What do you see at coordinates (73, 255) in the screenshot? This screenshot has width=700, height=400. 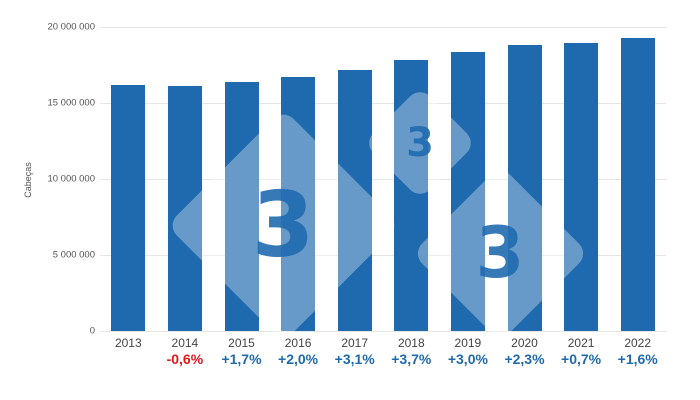 I see `y-tick-label: 5 000 000` at bounding box center [73, 255].